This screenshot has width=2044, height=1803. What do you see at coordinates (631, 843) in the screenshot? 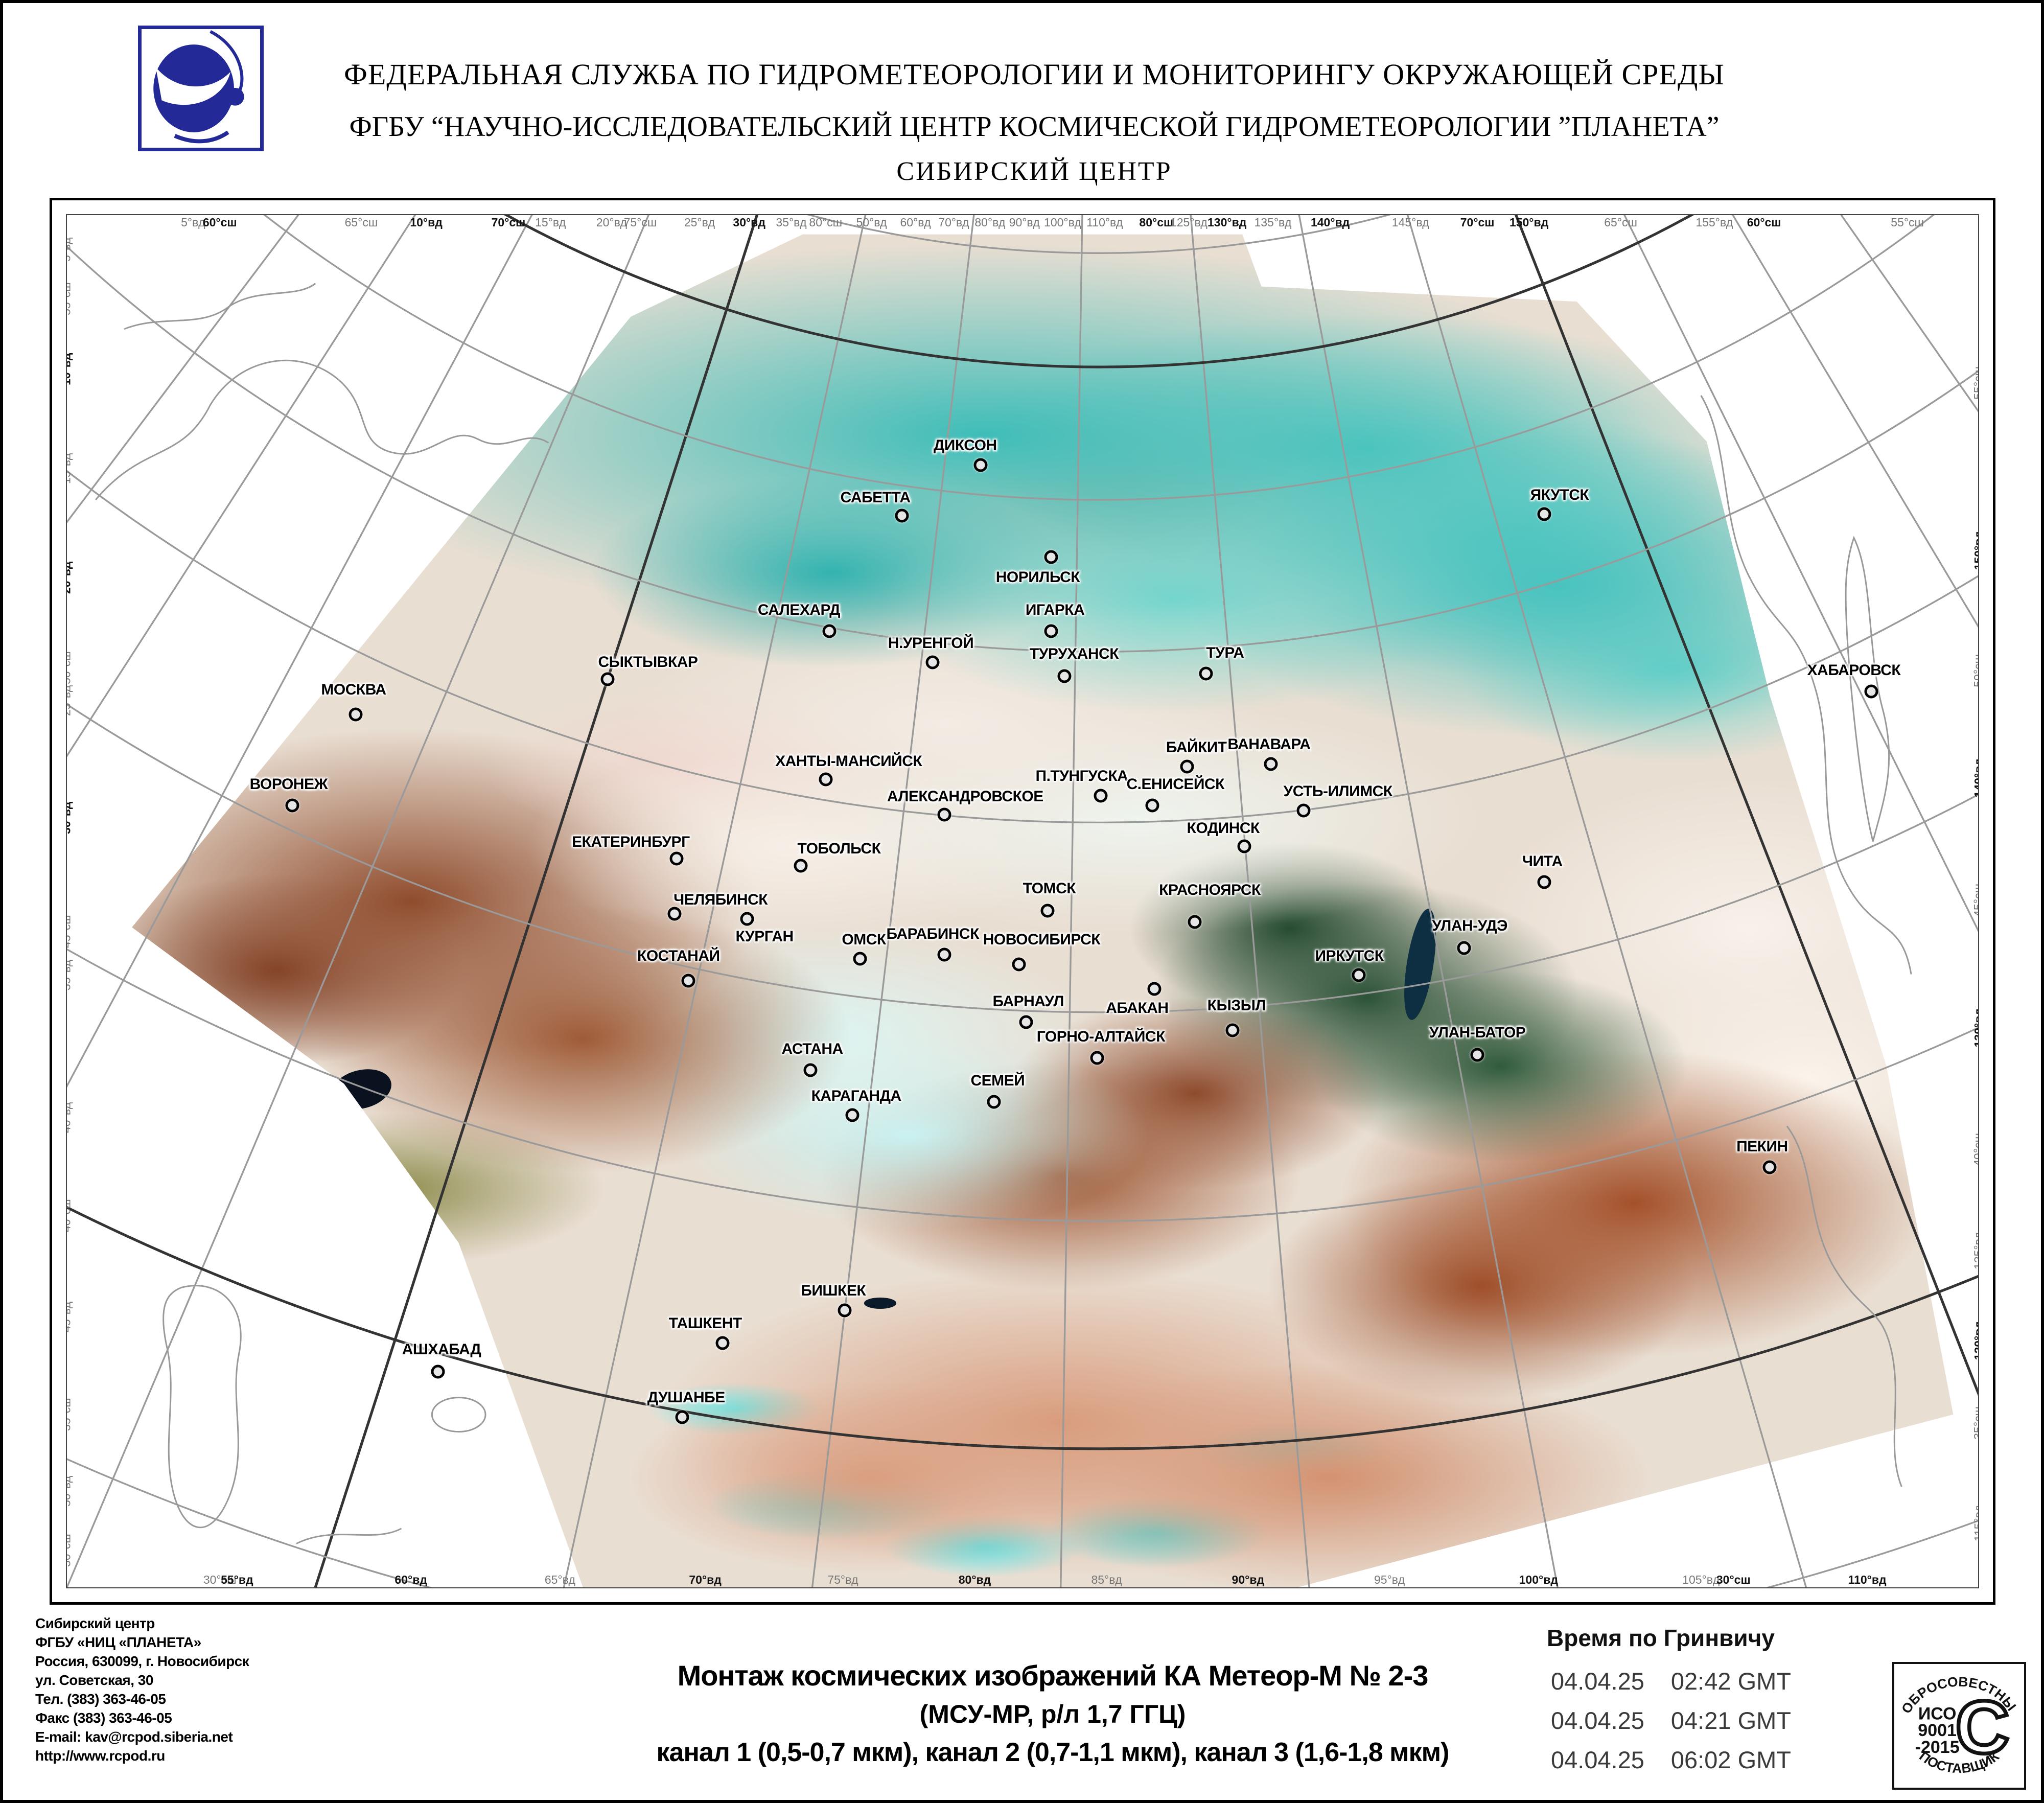
I see `city-label: ЕКАТЕРИНБУРГ` at bounding box center [631, 843].